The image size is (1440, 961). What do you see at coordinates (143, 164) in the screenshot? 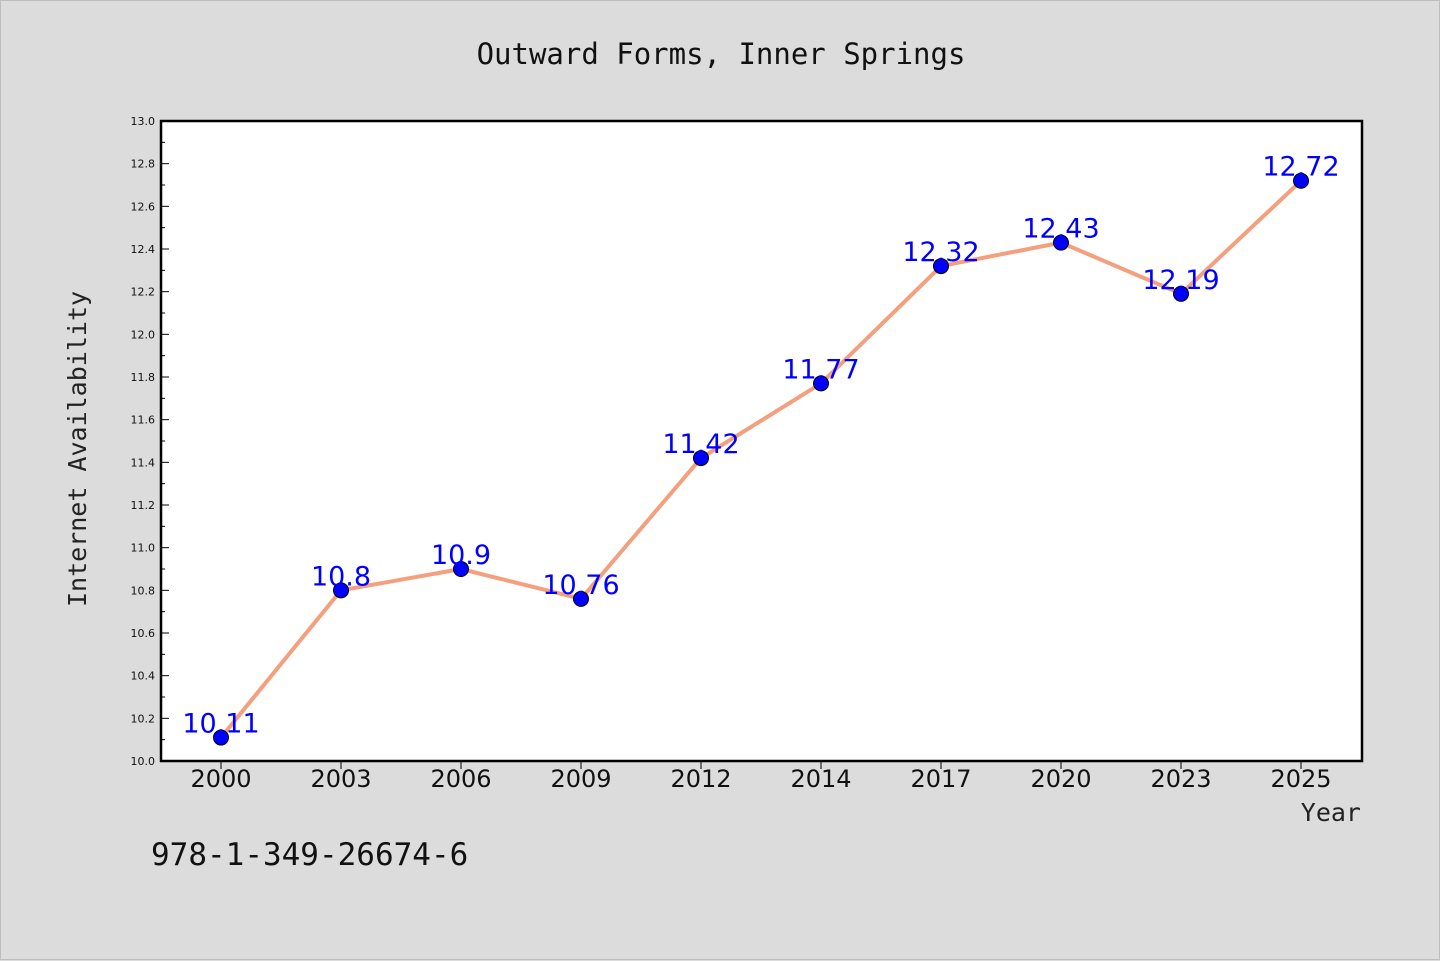
I see `y-tick-label: 12.8` at bounding box center [143, 164].